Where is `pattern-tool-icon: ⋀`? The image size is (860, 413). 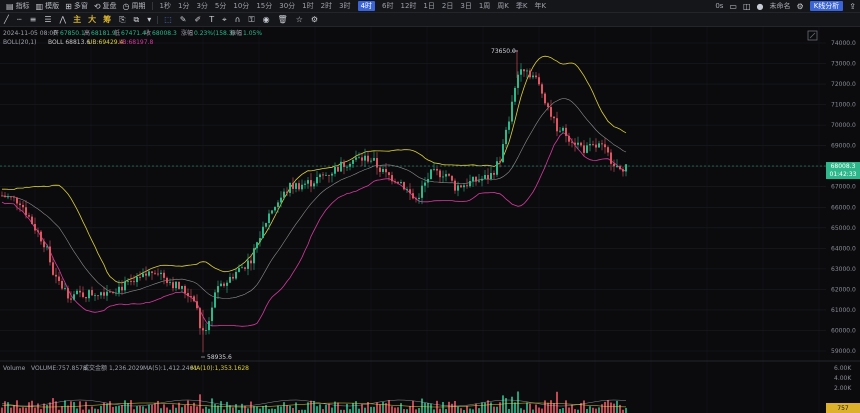 pattern-tool-icon: ⋀ is located at coordinates (63, 19).